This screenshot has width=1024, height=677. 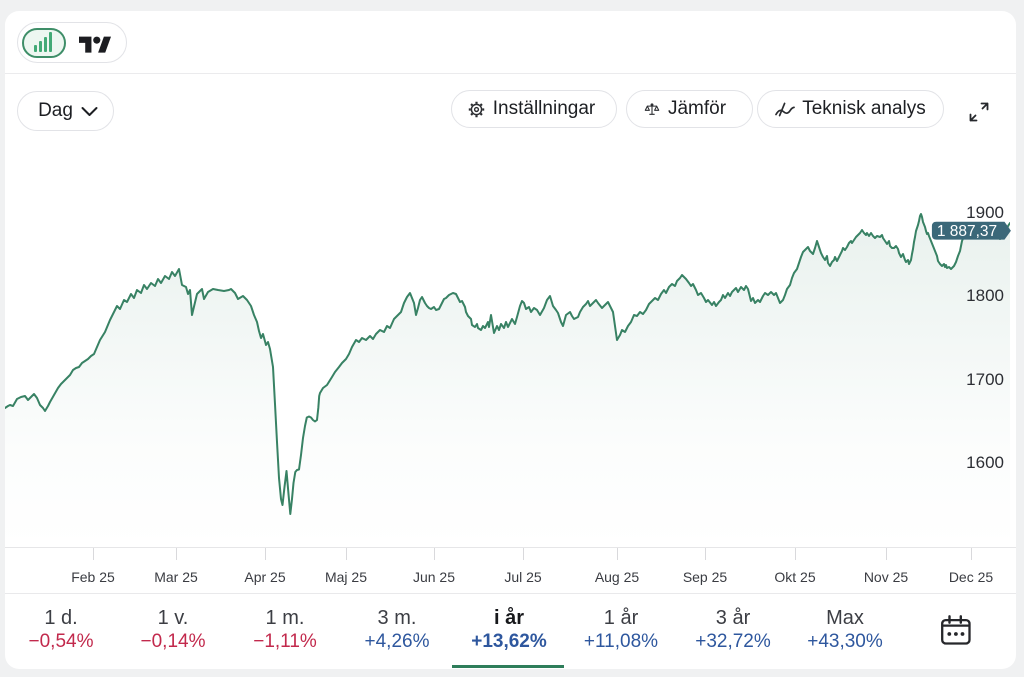 I want to click on svg-text: 1 887,37, so click(x=967, y=231).